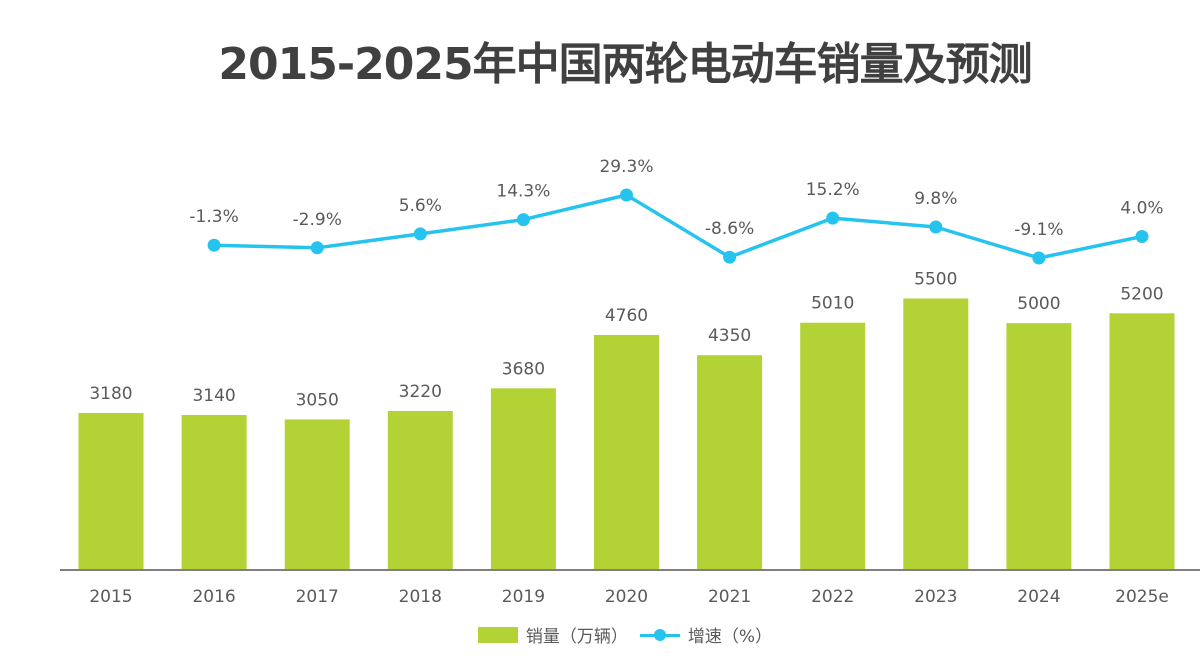 The image size is (1200, 672). Describe the element at coordinates (729, 597) in the screenshot. I see `x-tick-2021: 2021` at that location.